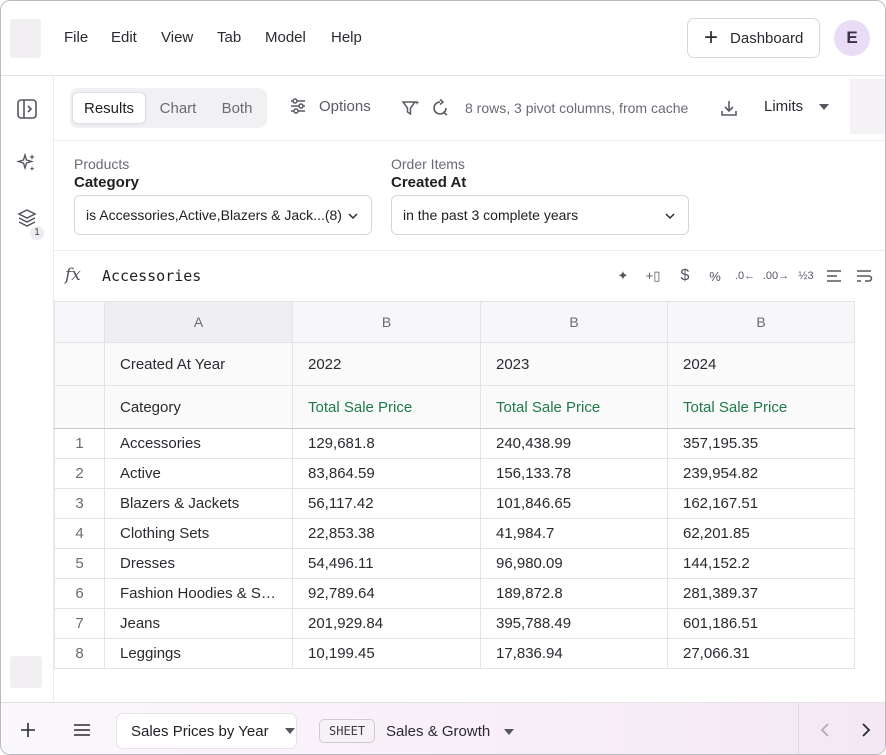  I want to click on value-cell: 83,864.59, so click(386, 473).